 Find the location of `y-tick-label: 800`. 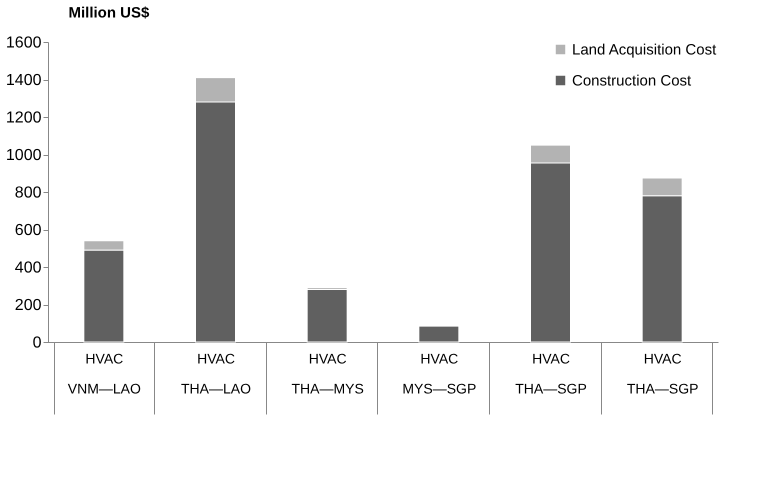

y-tick-label: 800 is located at coordinates (28, 193).